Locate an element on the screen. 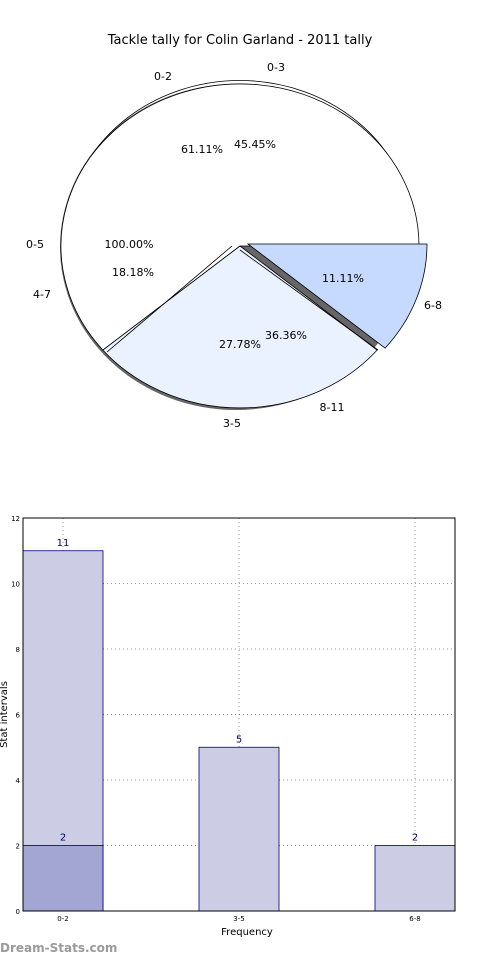  y-tick-label: 10 is located at coordinates (15, 585).